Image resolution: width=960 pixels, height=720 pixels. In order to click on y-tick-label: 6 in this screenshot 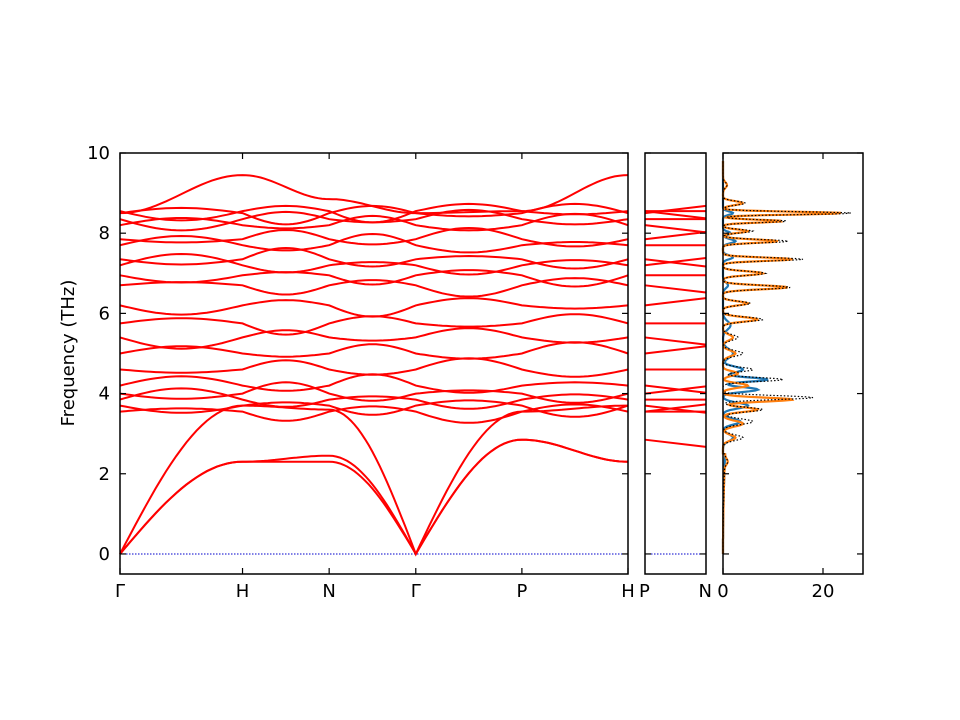, I will do `click(104, 313)`.